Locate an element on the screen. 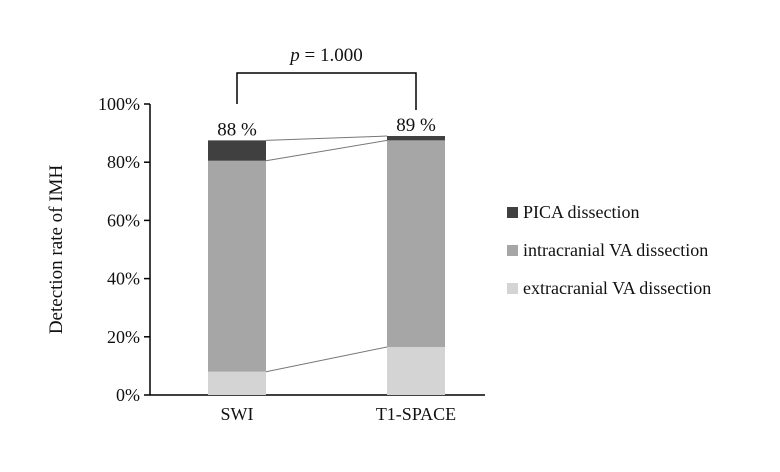 The height and width of the screenshot is (472, 780). p-value-text: = 1.000 is located at coordinates (331, 55).